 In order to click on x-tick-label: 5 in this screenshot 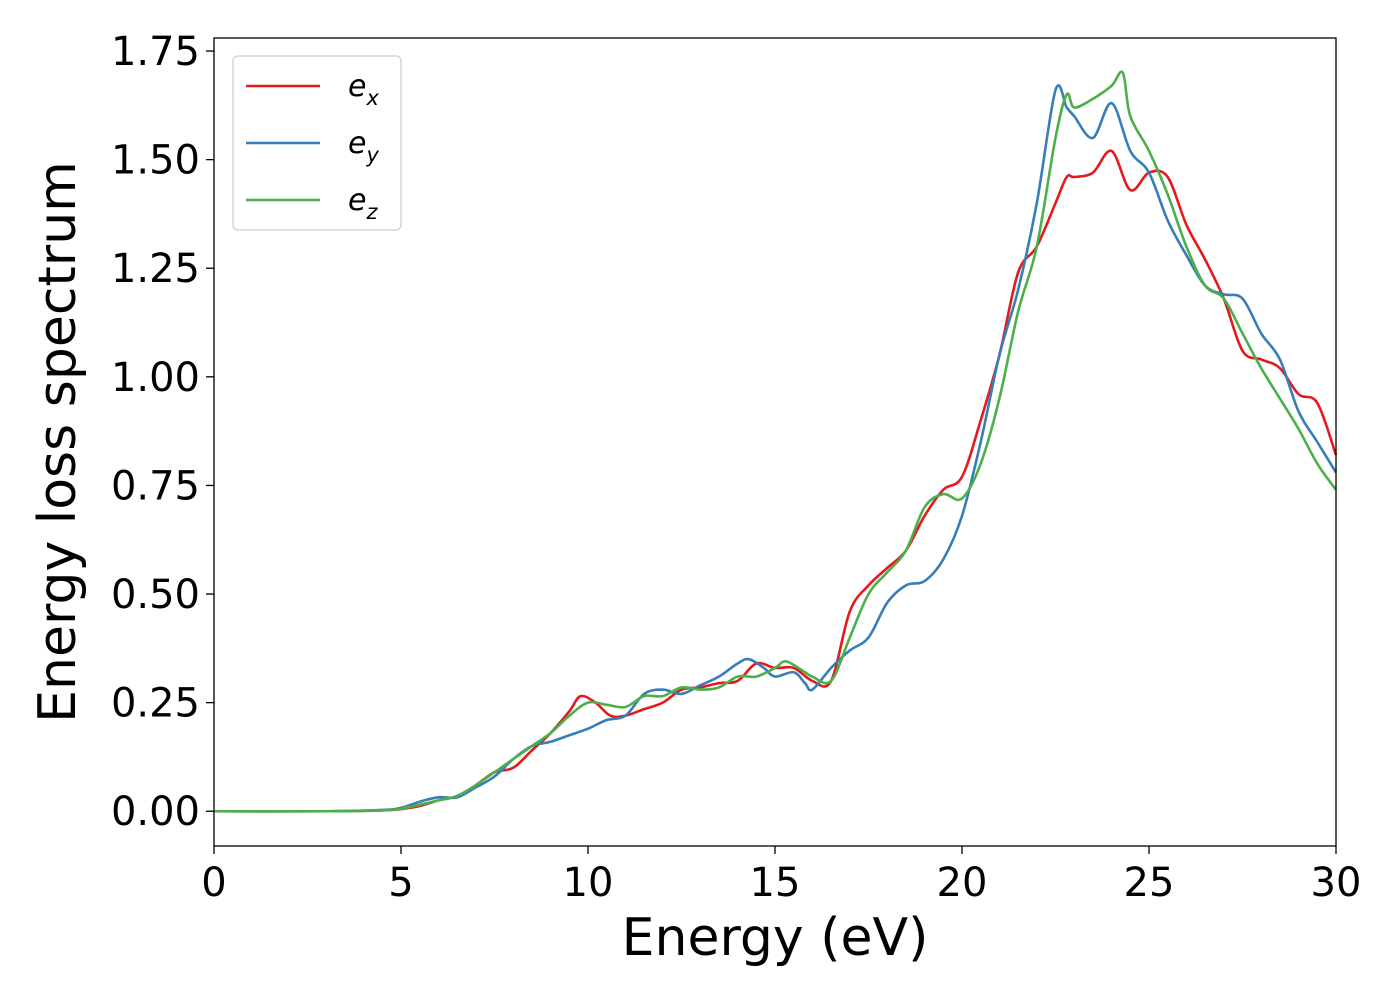, I will do `click(400, 883)`.